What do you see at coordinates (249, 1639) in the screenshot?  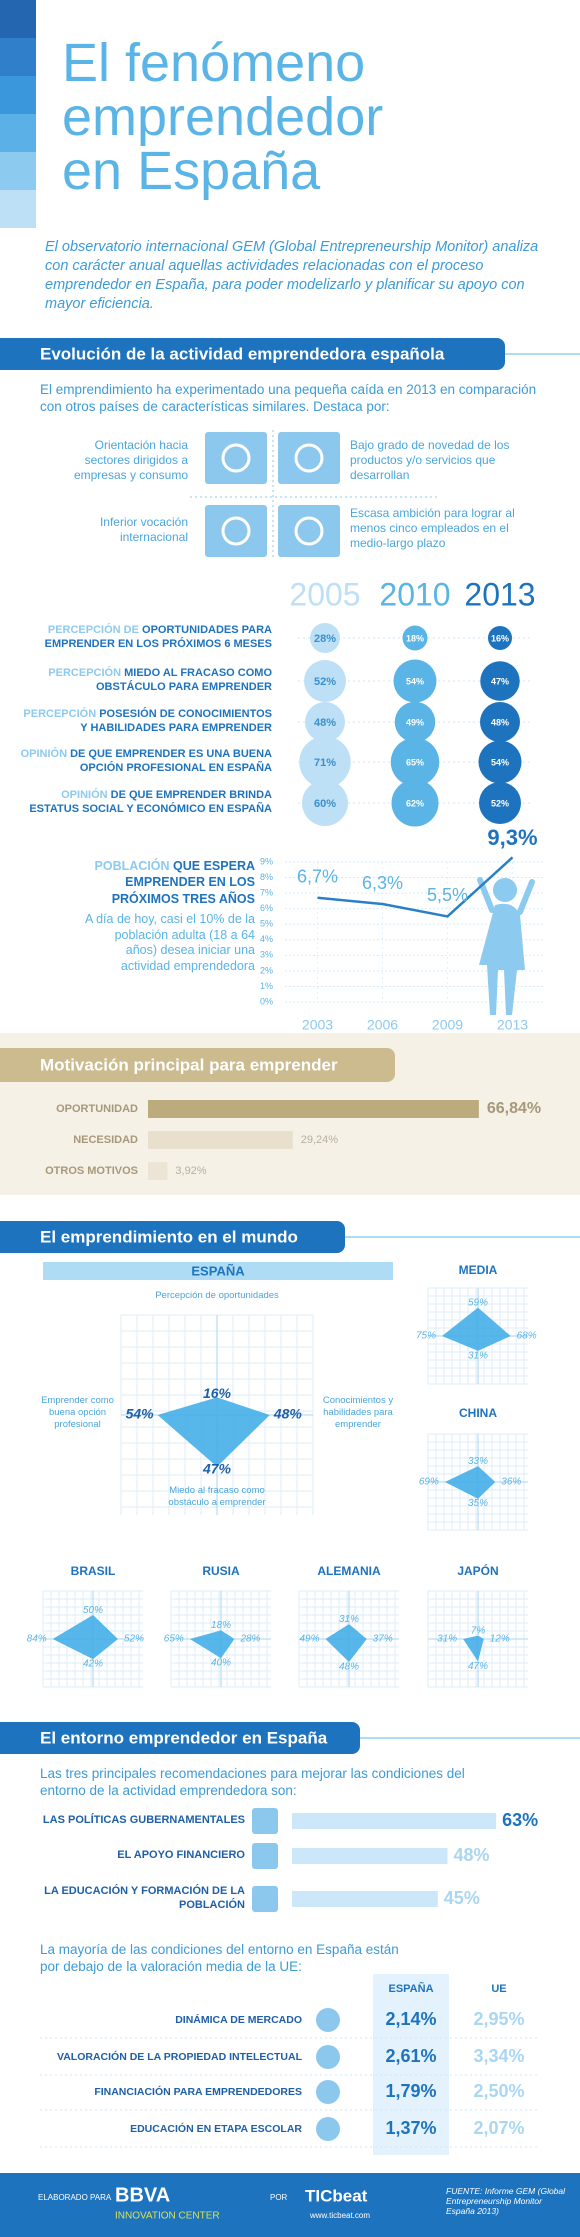 I see `radar-value: 28%` at bounding box center [249, 1639].